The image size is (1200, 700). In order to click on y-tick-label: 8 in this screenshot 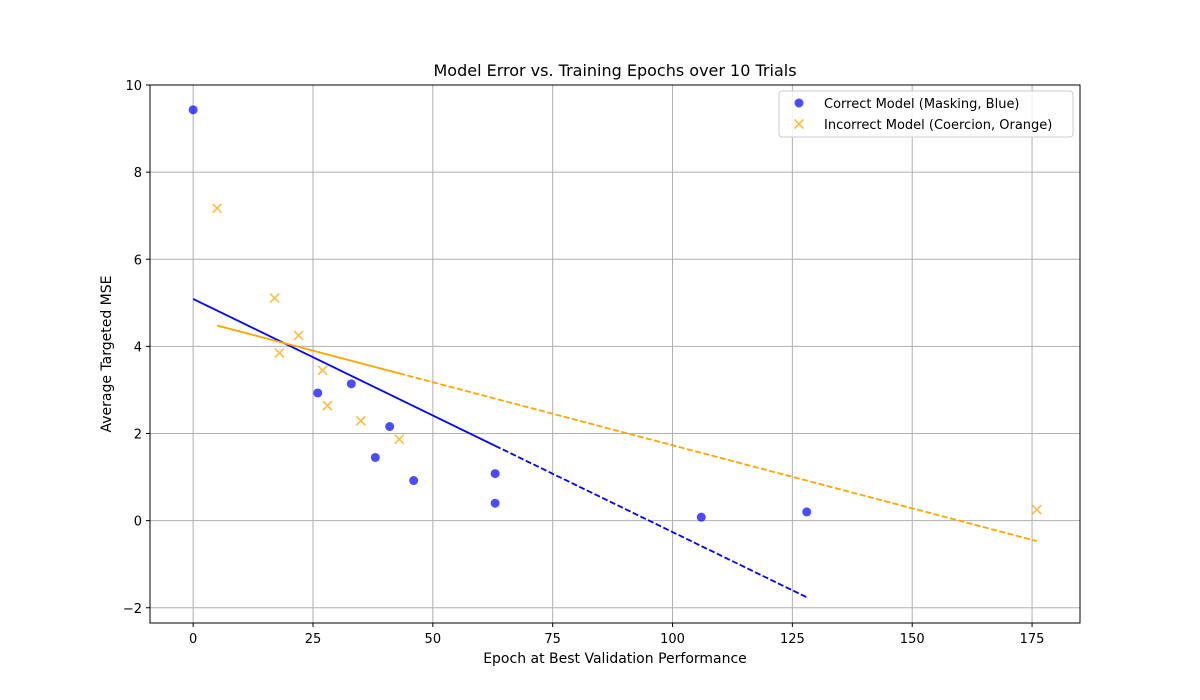, I will do `click(138, 173)`.